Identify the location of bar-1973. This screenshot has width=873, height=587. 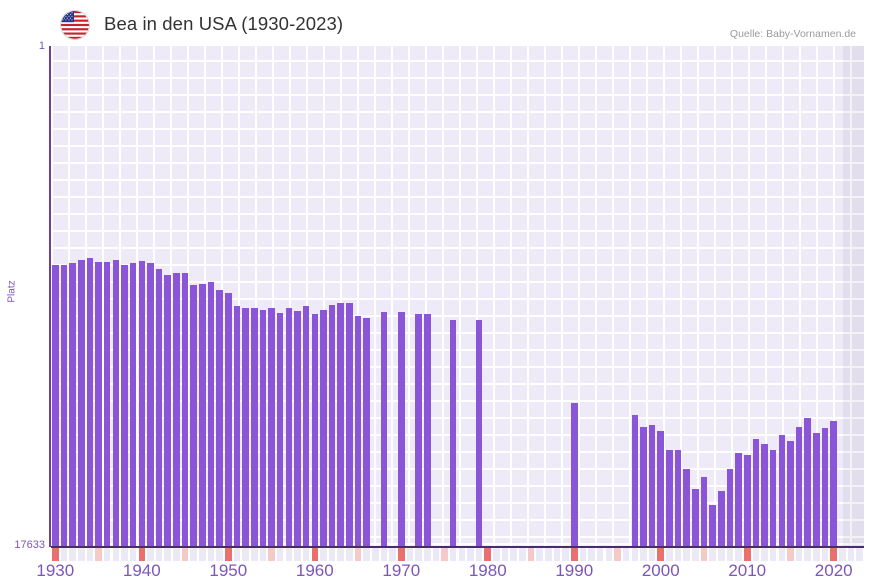
(427, 429).